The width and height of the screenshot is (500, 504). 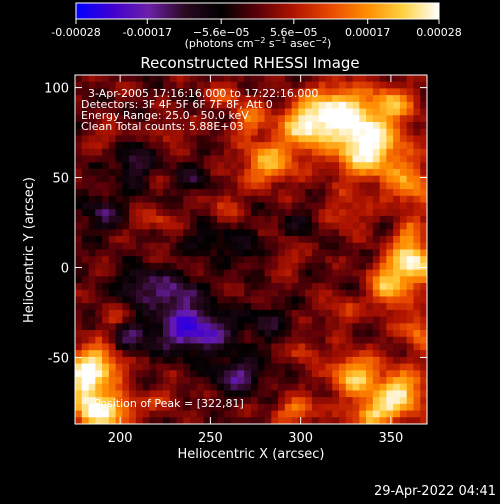 What do you see at coordinates (165, 115) in the screenshot?
I see `annotation-line: Energy Range: 25.0 - 50.0 keV` at bounding box center [165, 115].